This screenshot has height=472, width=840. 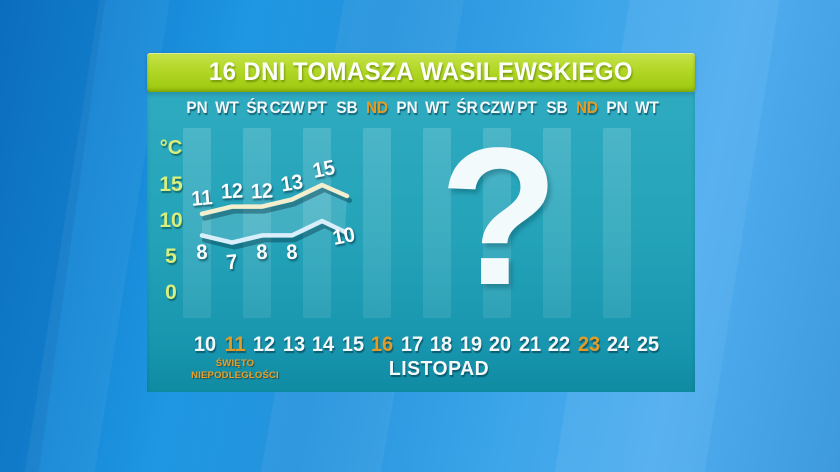 I want to click on date-label: 21, so click(x=529, y=344).